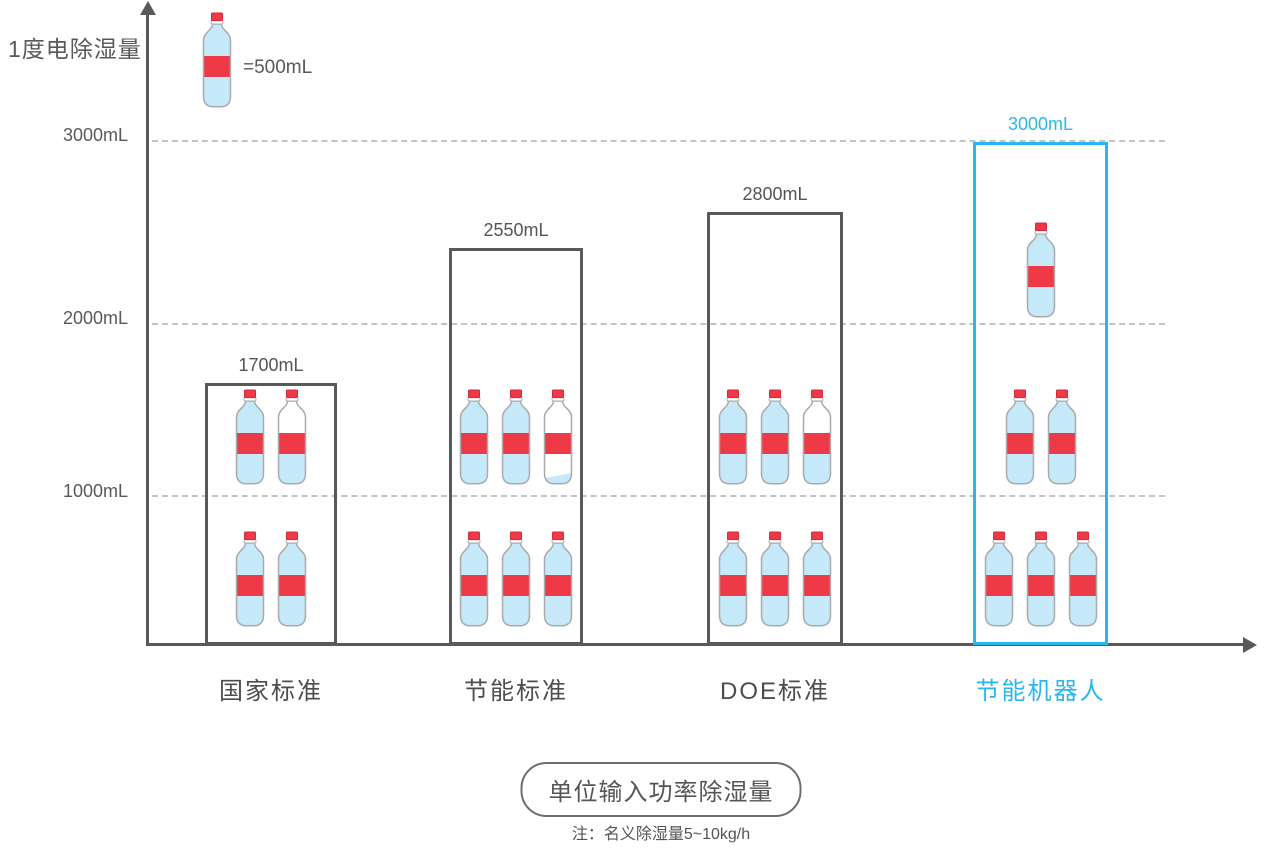 The width and height of the screenshot is (1277, 849). What do you see at coordinates (147, 329) in the screenshot?
I see `y-axis-line` at bounding box center [147, 329].